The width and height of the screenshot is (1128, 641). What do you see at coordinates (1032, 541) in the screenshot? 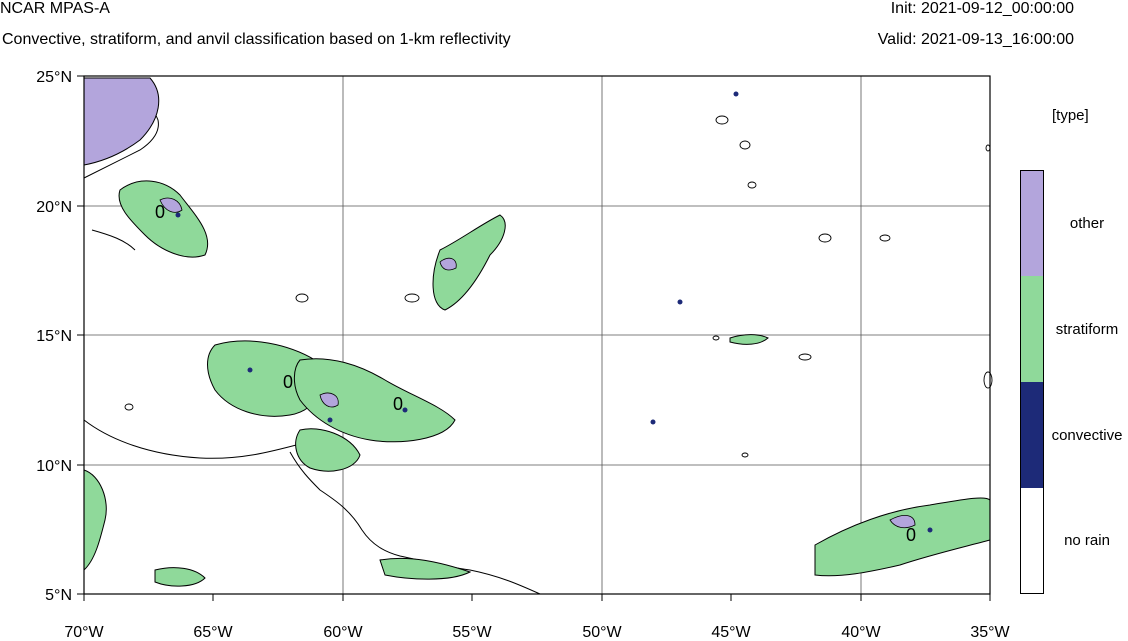
I see `legend-swatch-no-rain` at bounding box center [1032, 541].